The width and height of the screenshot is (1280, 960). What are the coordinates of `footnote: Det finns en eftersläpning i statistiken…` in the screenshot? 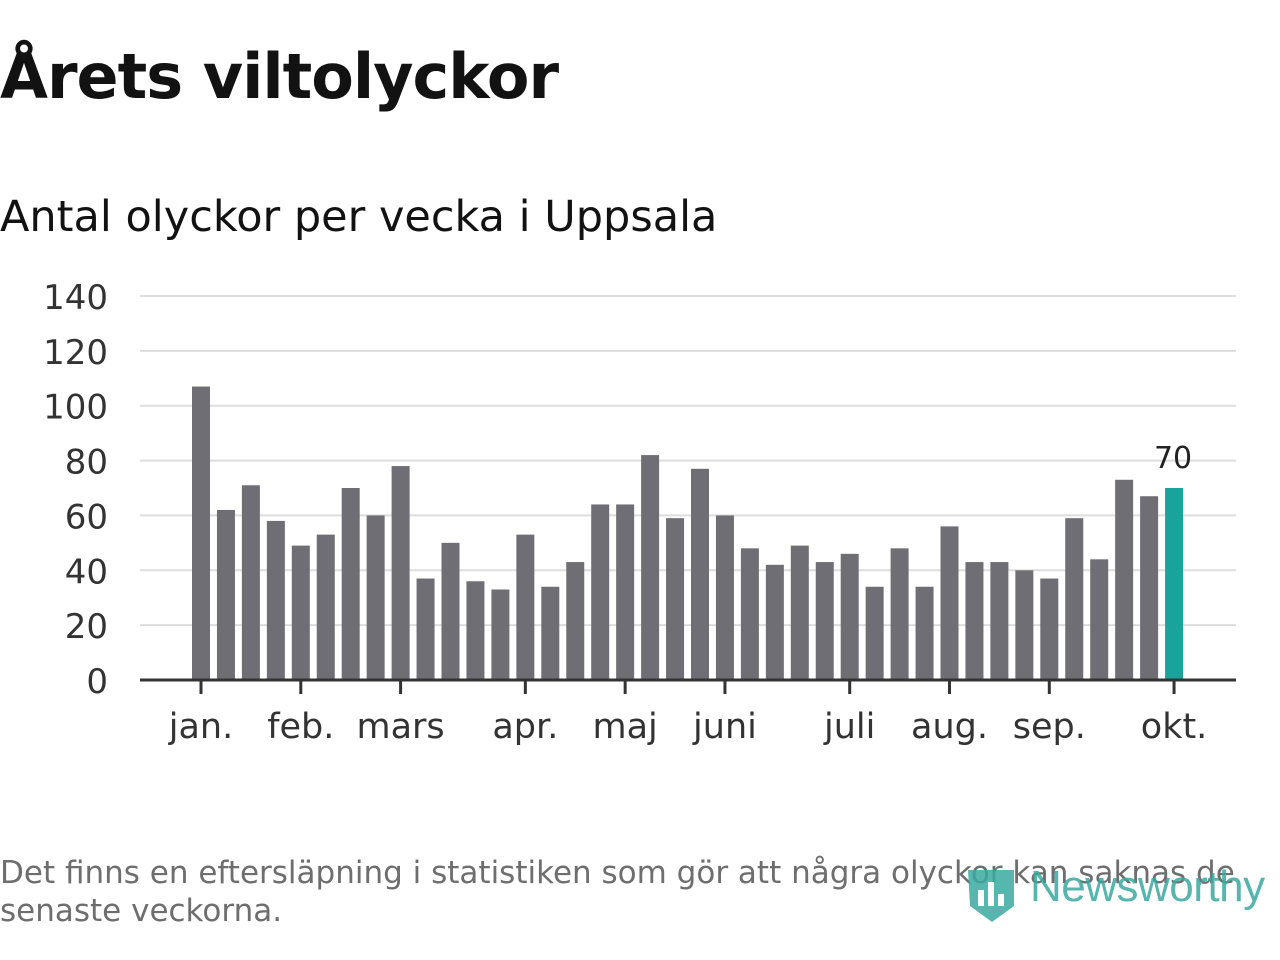 It's located at (617, 892).